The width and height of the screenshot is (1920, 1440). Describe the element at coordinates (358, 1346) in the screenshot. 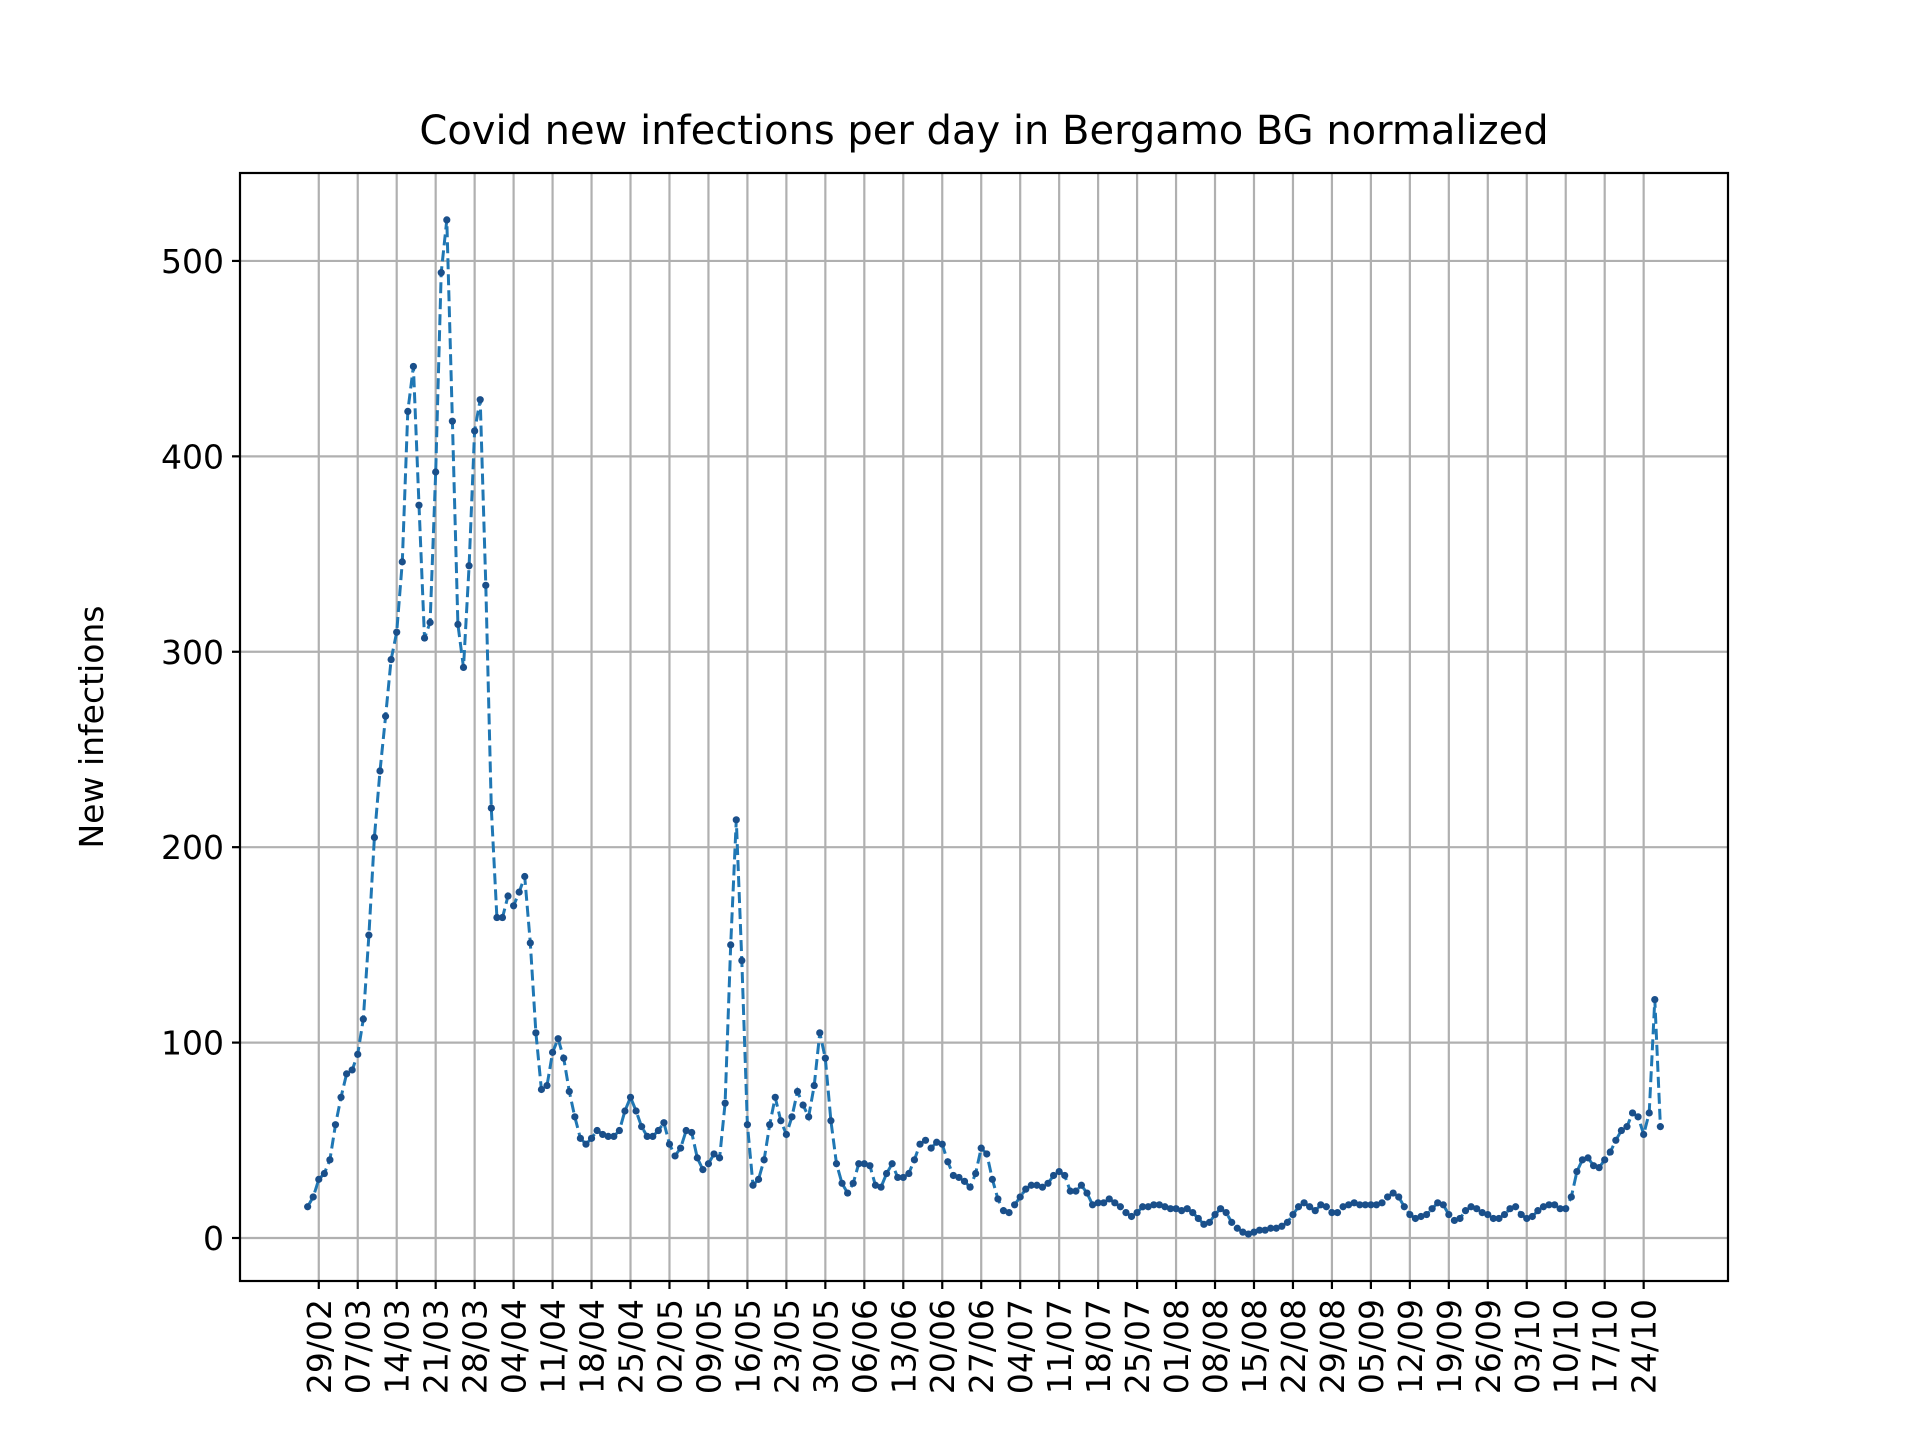

I see `x-tick-label: 07/03` at that location.